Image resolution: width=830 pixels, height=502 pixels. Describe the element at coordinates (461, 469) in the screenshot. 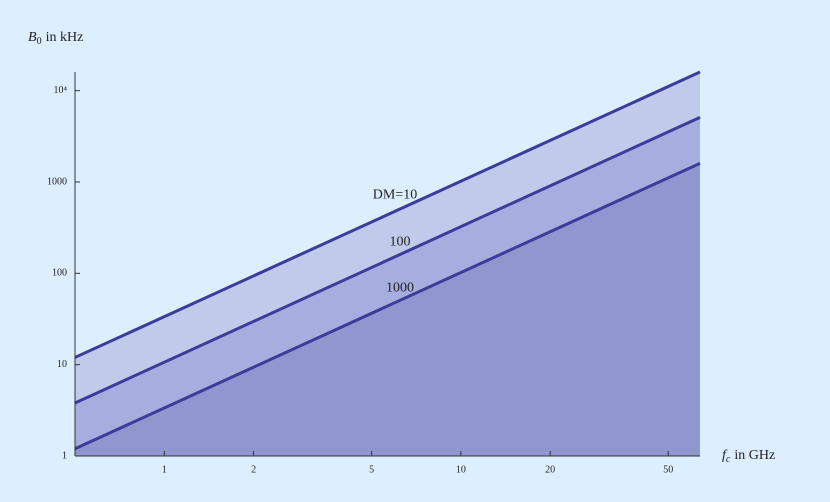

I see `x-tick-label: 10` at that location.